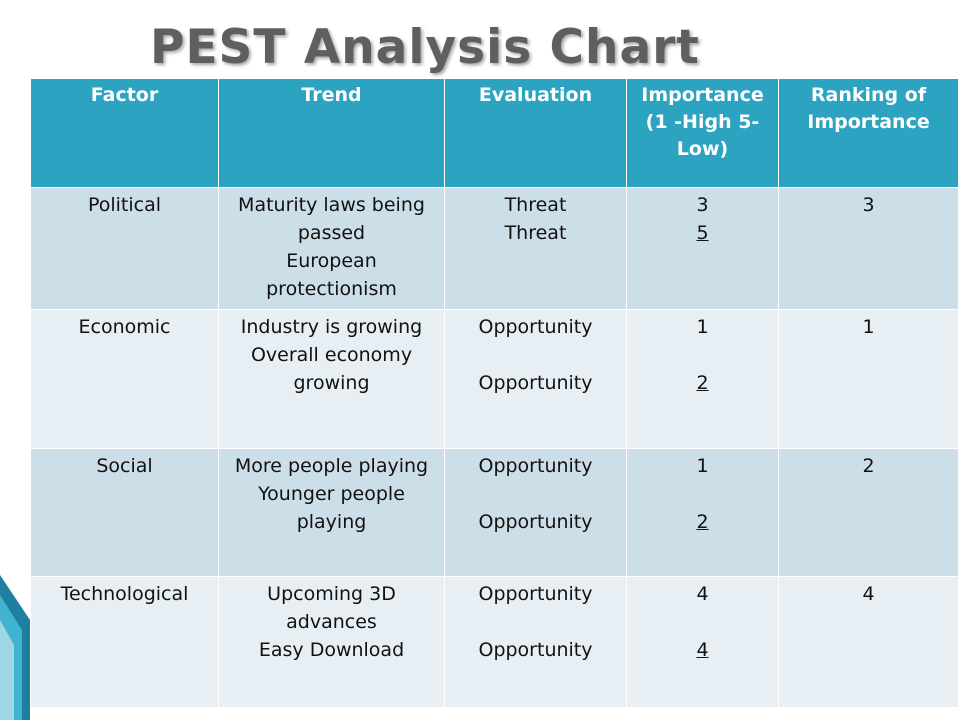 Image resolution: width=960 pixels, height=720 pixels. I want to click on factor-cell: Political, so click(124, 248).